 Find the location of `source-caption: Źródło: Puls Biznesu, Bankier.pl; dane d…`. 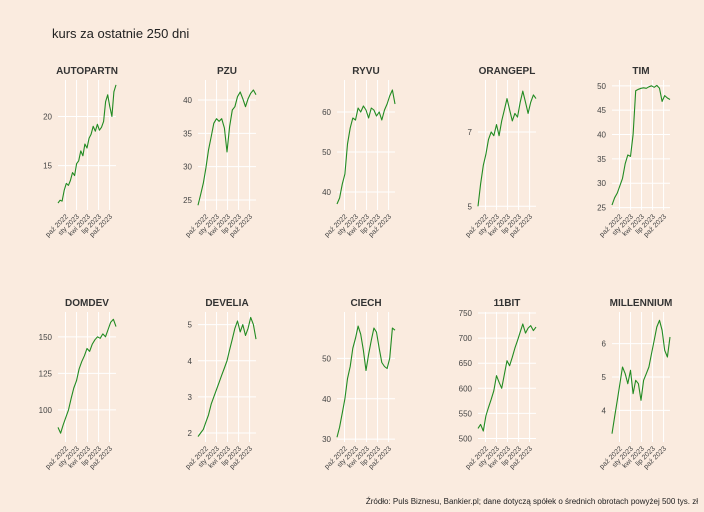

source-caption: Źródło: Puls Biznesu, Bankier.pl; dane d… is located at coordinates (531, 501).